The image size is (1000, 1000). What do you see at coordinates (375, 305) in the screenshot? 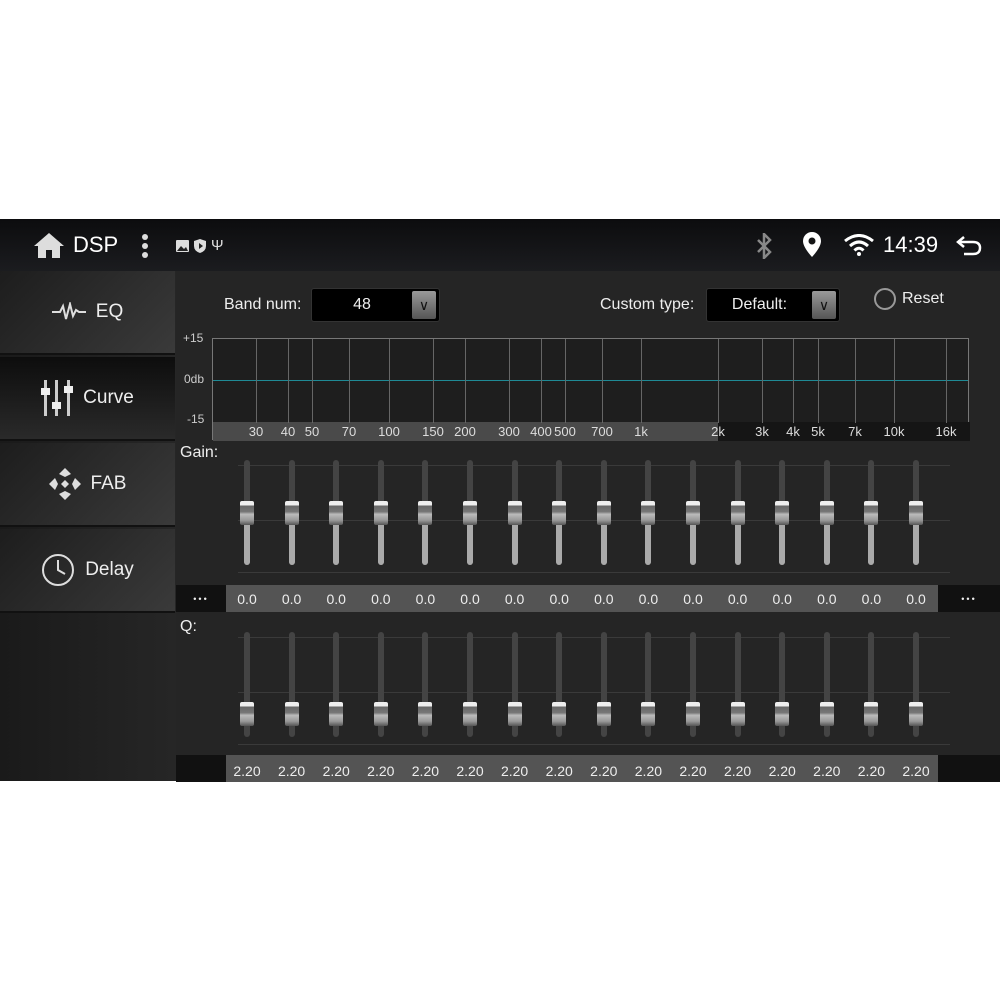
I see `band-num-select: 48 ∨` at bounding box center [375, 305].